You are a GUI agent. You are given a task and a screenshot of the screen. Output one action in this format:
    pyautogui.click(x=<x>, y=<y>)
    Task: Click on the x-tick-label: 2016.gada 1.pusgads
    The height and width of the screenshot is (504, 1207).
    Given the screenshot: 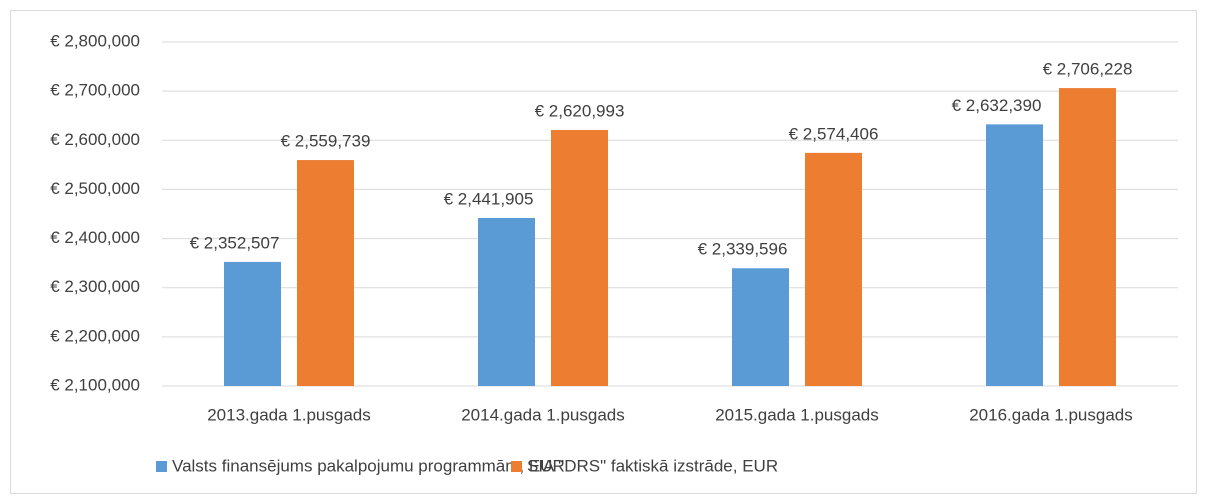 What is the action you would take?
    pyautogui.click(x=1051, y=414)
    